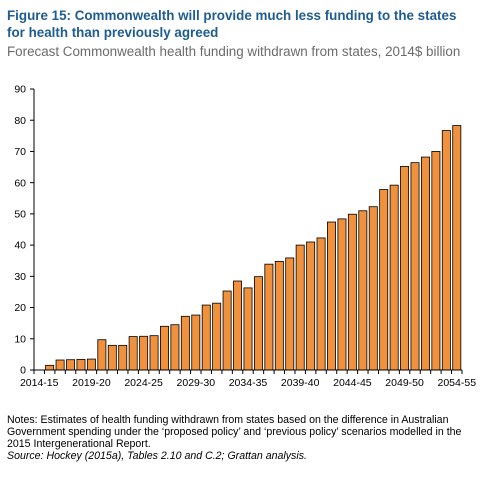 This screenshot has width=482, height=488. What do you see at coordinates (20, 183) in the screenshot?
I see `y-tick-label-60: 60` at bounding box center [20, 183].